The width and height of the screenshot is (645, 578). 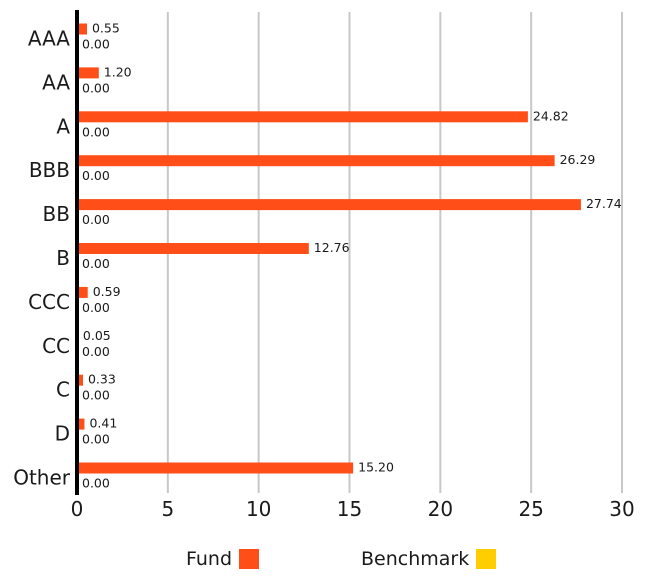 I want to click on data-label-fund: 15.20, so click(x=376, y=467).